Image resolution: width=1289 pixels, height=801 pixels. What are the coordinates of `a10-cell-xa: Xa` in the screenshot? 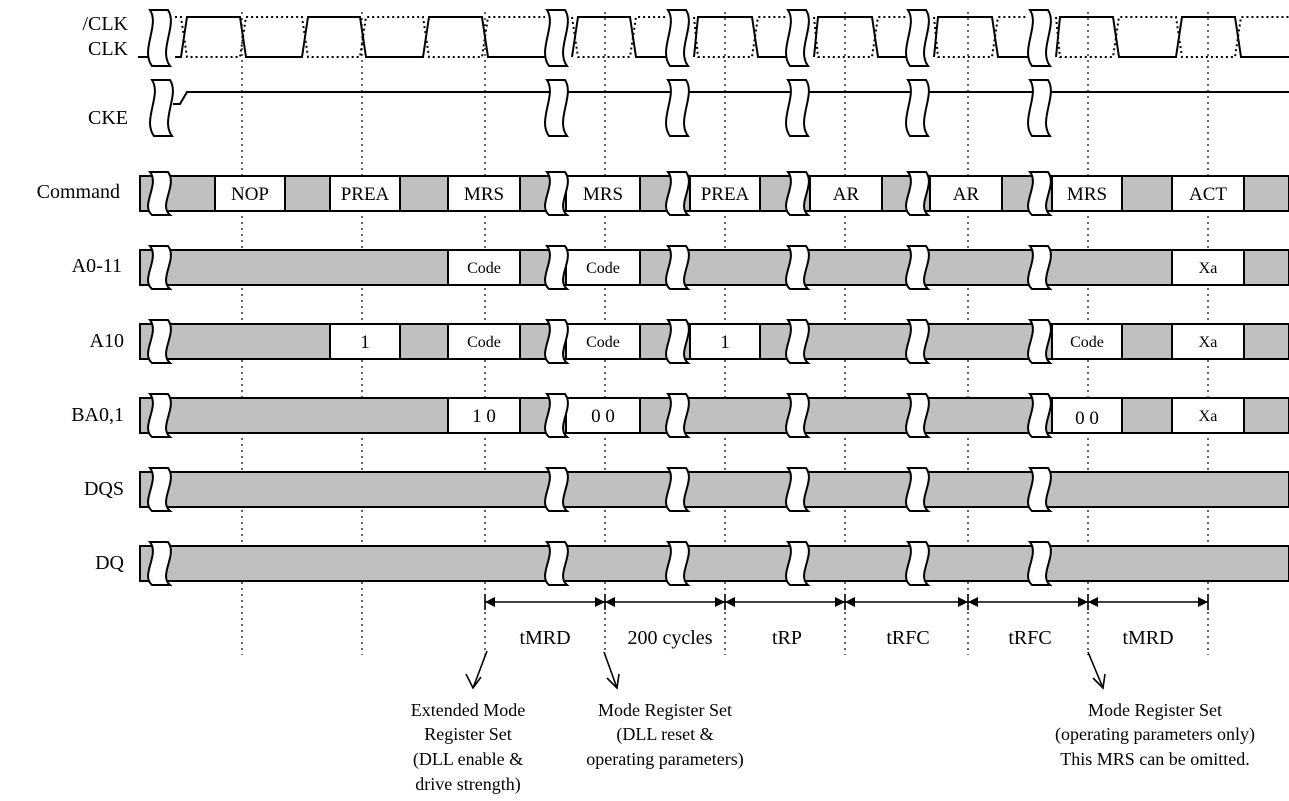 It's located at (1208, 341).